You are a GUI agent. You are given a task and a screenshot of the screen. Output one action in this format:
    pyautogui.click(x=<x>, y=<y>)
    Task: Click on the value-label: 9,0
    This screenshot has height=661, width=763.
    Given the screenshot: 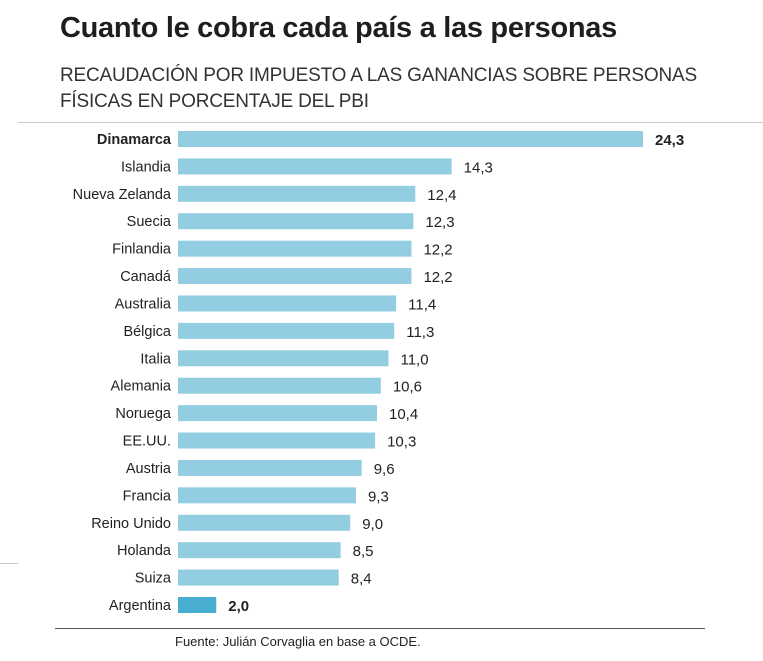 What is the action you would take?
    pyautogui.click(x=372, y=524)
    